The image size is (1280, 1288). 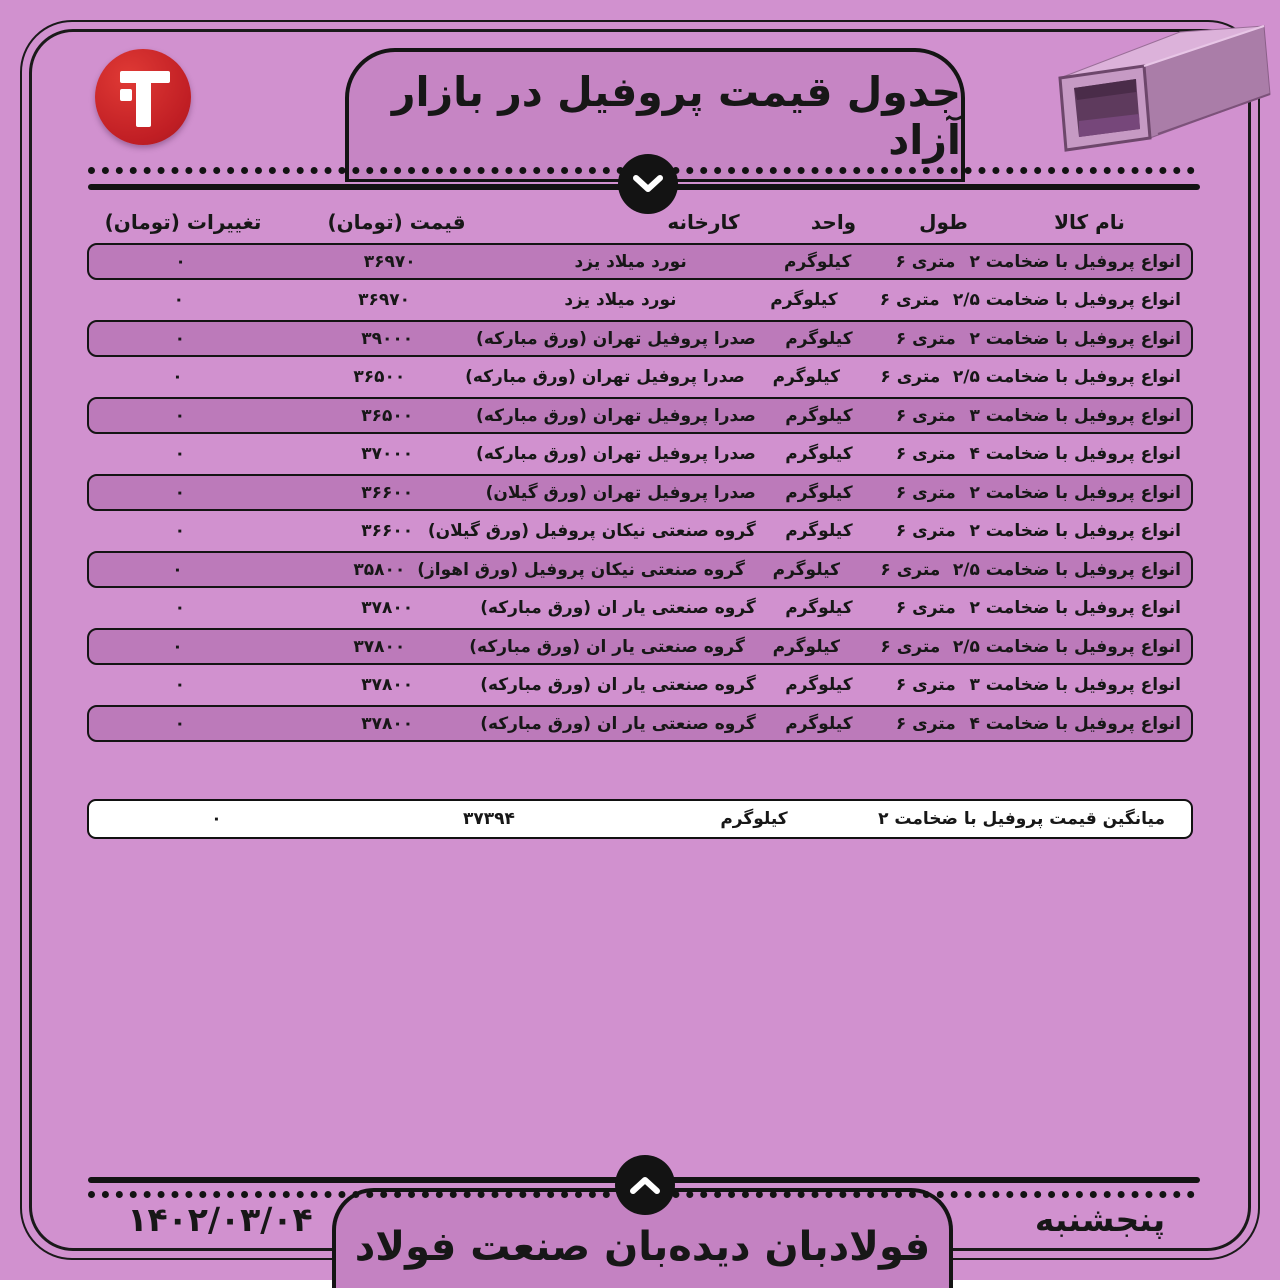 What do you see at coordinates (1021, 819) in the screenshot?
I see `average-row-label: میانگین قیمت پروفیل با ضخامت ۲` at bounding box center [1021, 819].